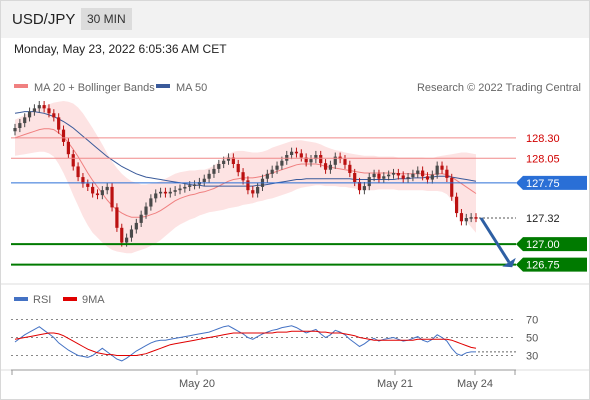 This screenshot has width=590, height=400. What do you see at coordinates (532, 357) in the screenshot?
I see `rsi-tick-30: 30` at bounding box center [532, 357].